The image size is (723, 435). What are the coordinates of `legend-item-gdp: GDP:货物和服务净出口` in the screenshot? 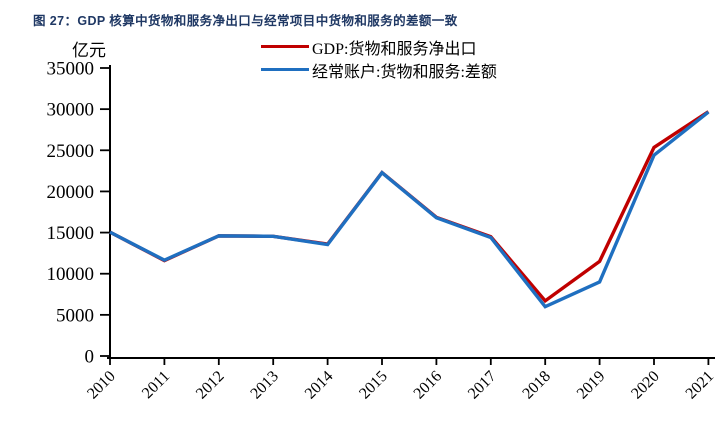 It's located at (379, 46).